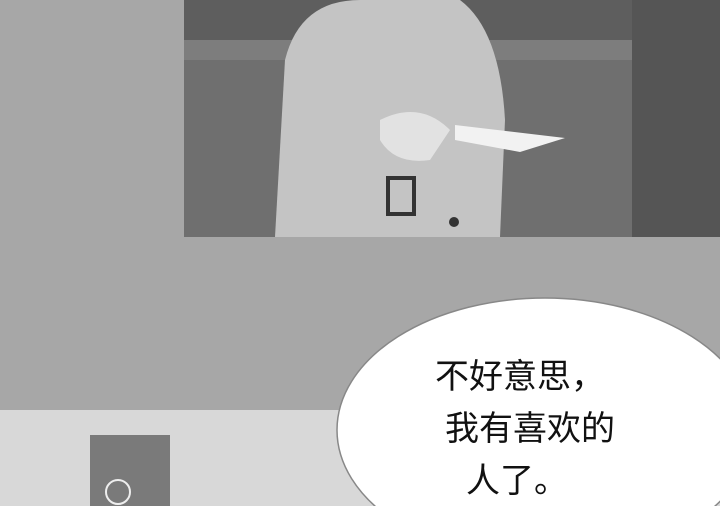 The height and width of the screenshot is (506, 720). I want to click on speech-line: 我有喜欢的, so click(530, 429).